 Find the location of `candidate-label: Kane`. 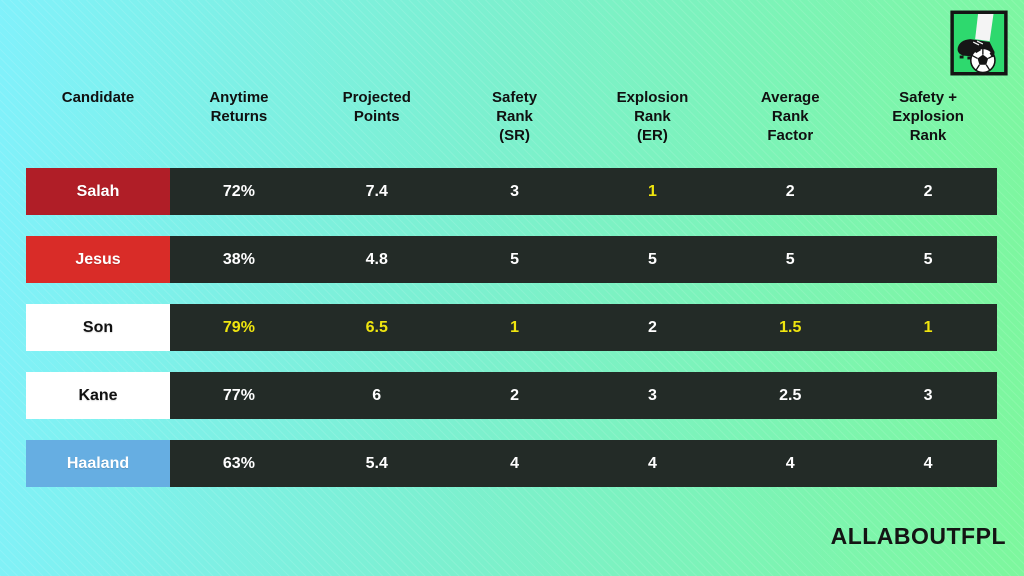

candidate-label: Kane is located at coordinates (98, 396).